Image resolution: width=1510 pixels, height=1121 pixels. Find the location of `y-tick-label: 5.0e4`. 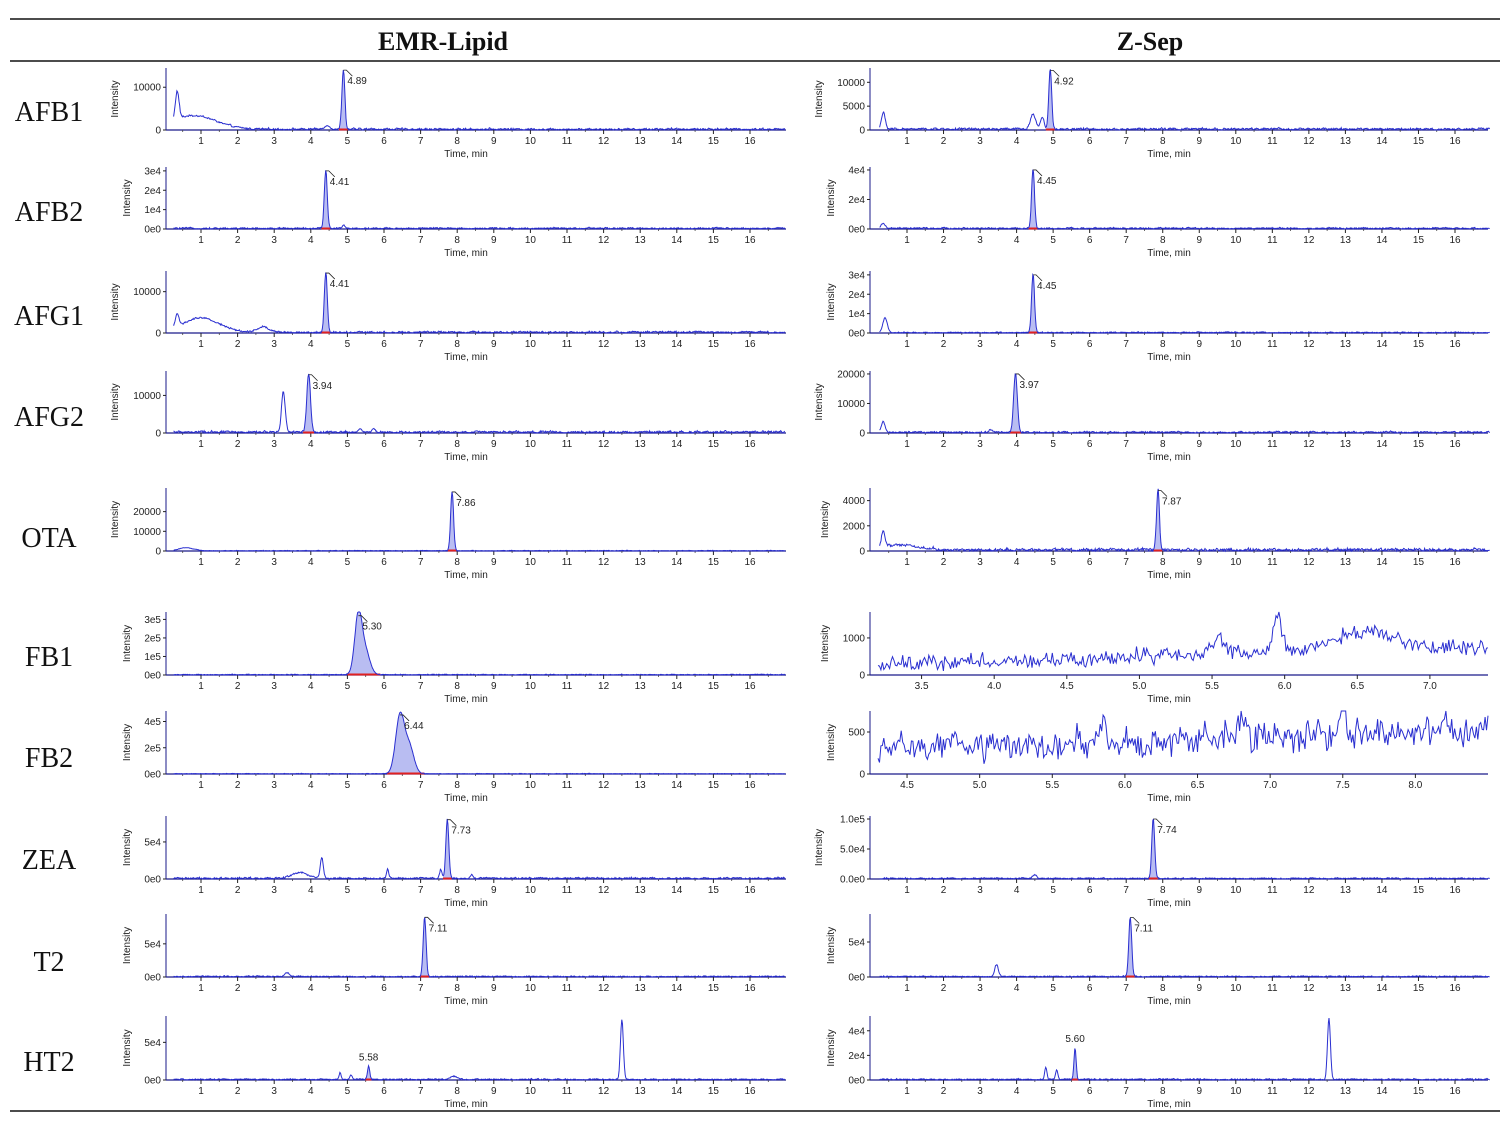

y-tick-label: 5.0e4 is located at coordinates (852, 850).